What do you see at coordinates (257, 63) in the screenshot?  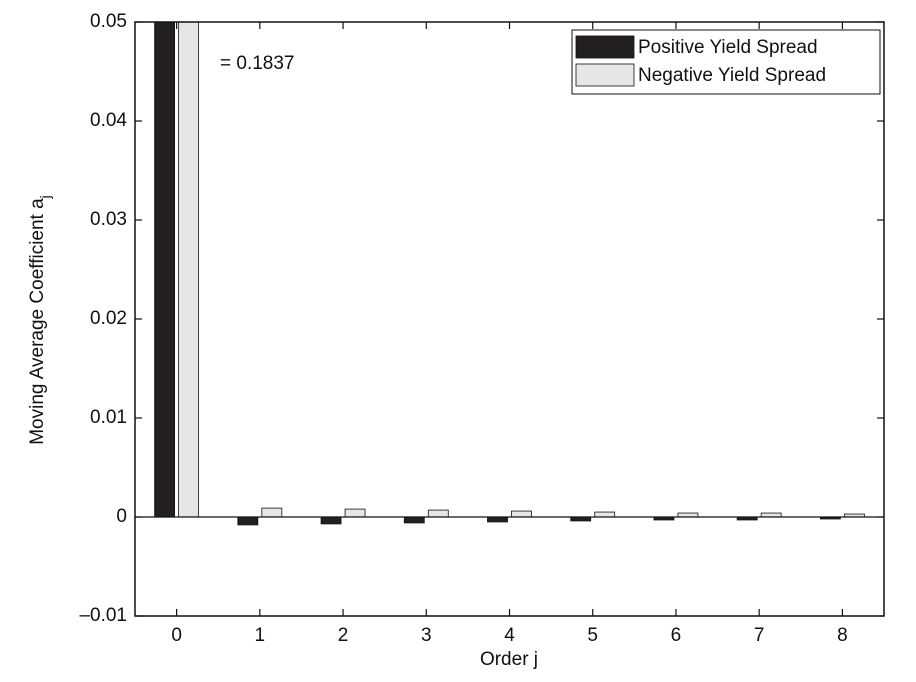 I see `annotation: = 0.1837` at bounding box center [257, 63].